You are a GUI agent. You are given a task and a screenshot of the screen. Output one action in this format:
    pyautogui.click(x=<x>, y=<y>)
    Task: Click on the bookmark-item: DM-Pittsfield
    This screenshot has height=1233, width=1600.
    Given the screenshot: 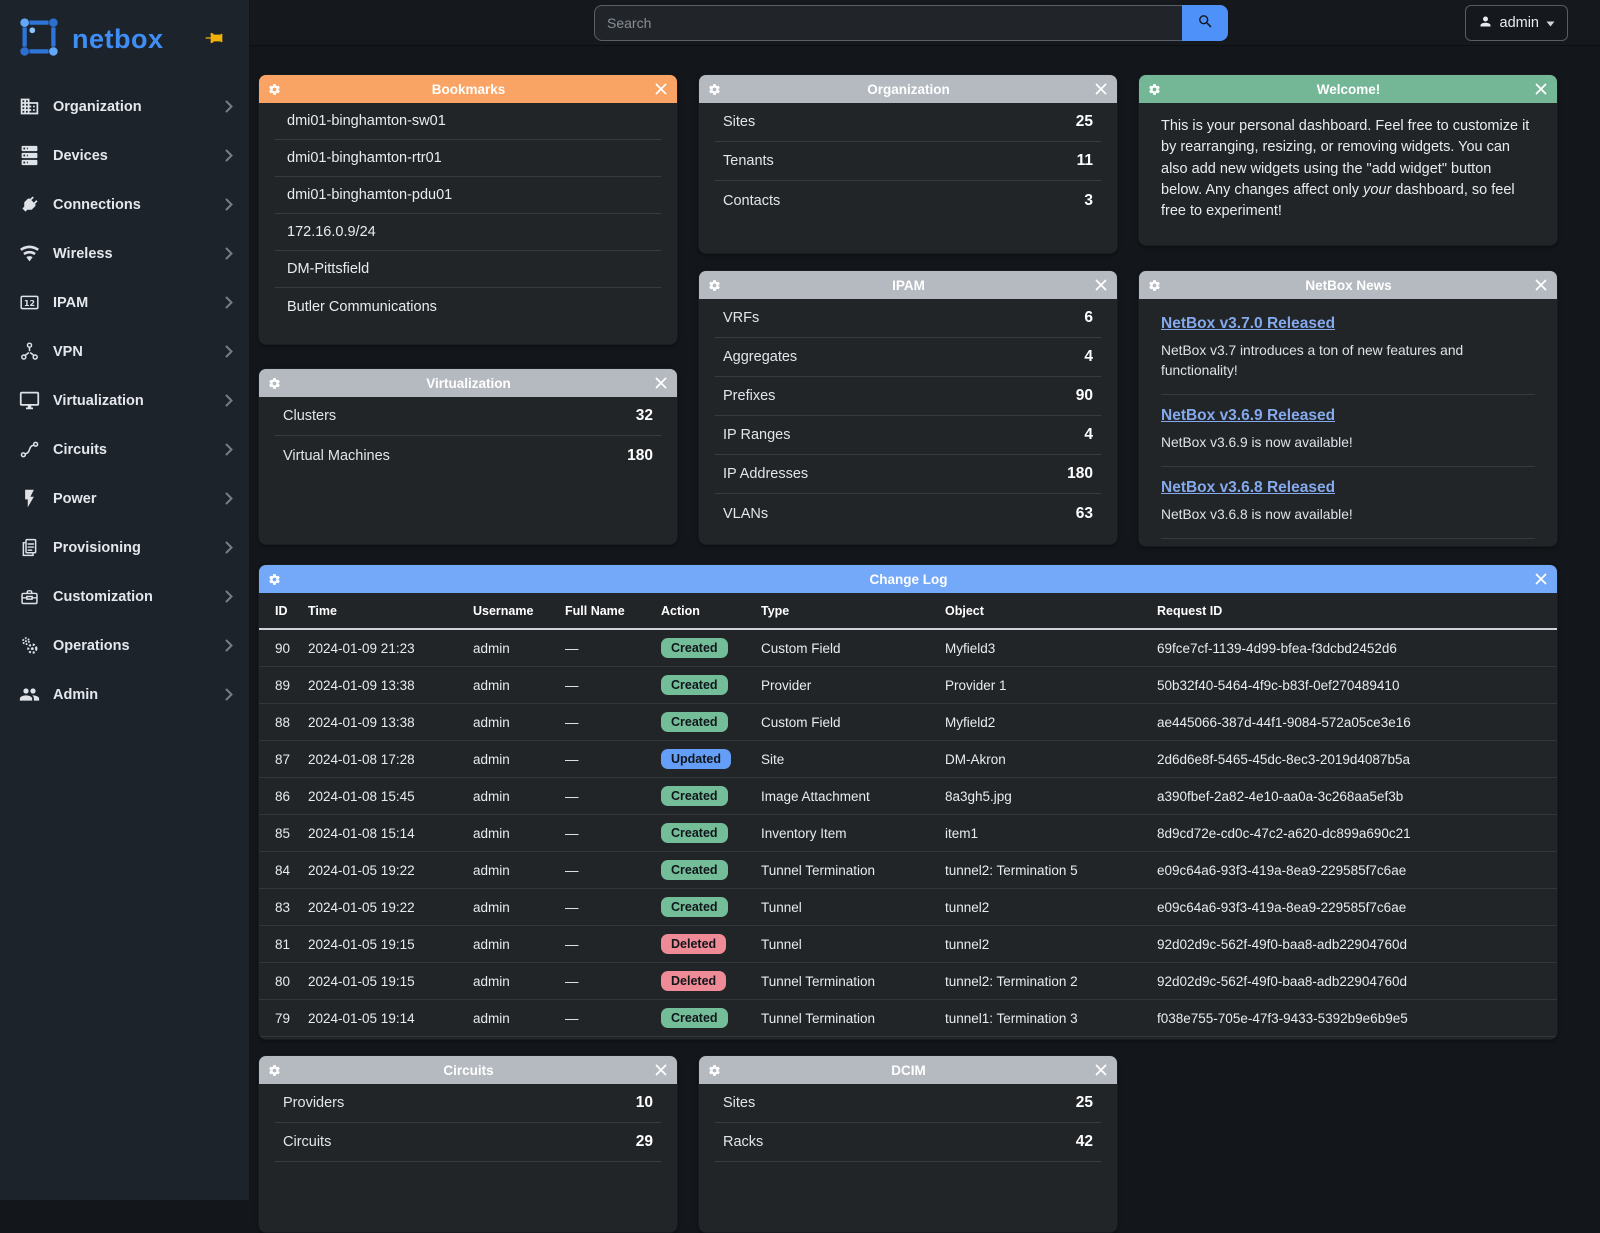 What is the action you would take?
    pyautogui.click(x=468, y=269)
    